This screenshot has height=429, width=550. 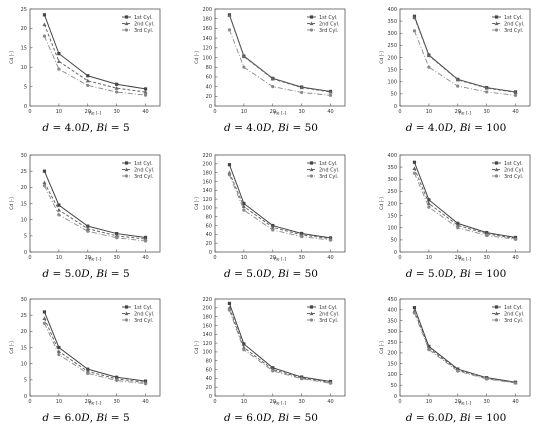 I want to click on chart-caption: d = 4.0D, Bi = 5, so click(x=86, y=128).